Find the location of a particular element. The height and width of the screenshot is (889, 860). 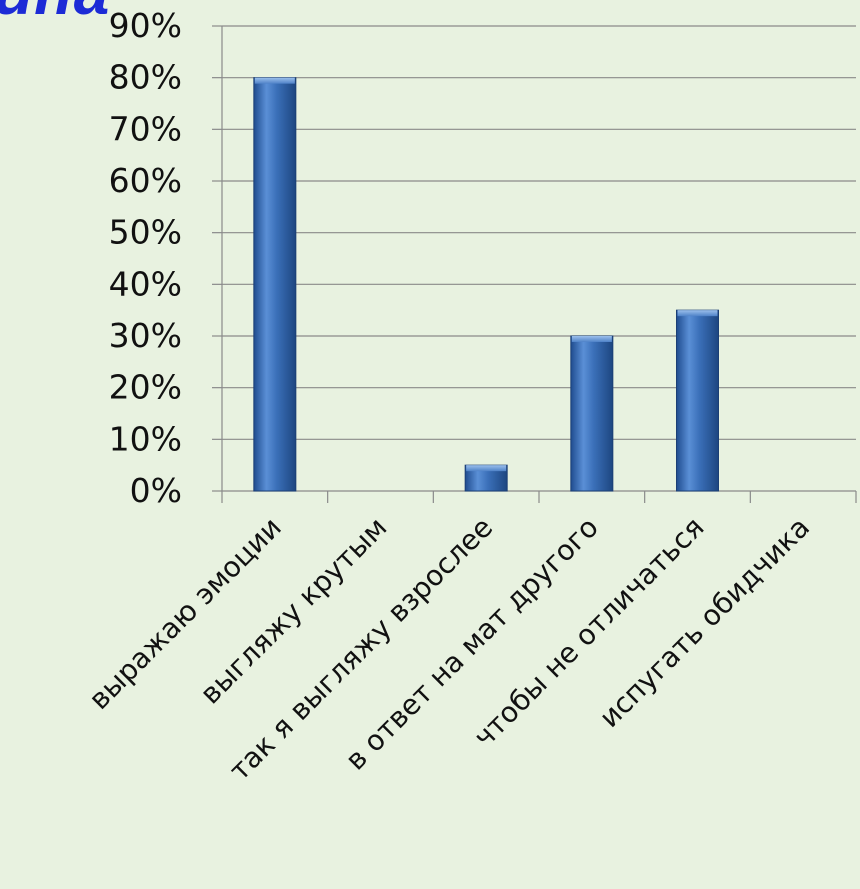

y-tick-label: 10% is located at coordinates (145, 438).